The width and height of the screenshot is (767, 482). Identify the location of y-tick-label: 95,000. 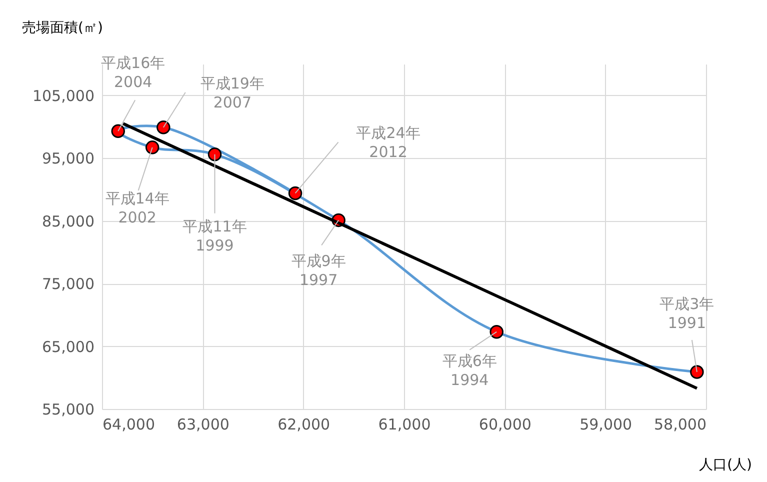
(68, 159).